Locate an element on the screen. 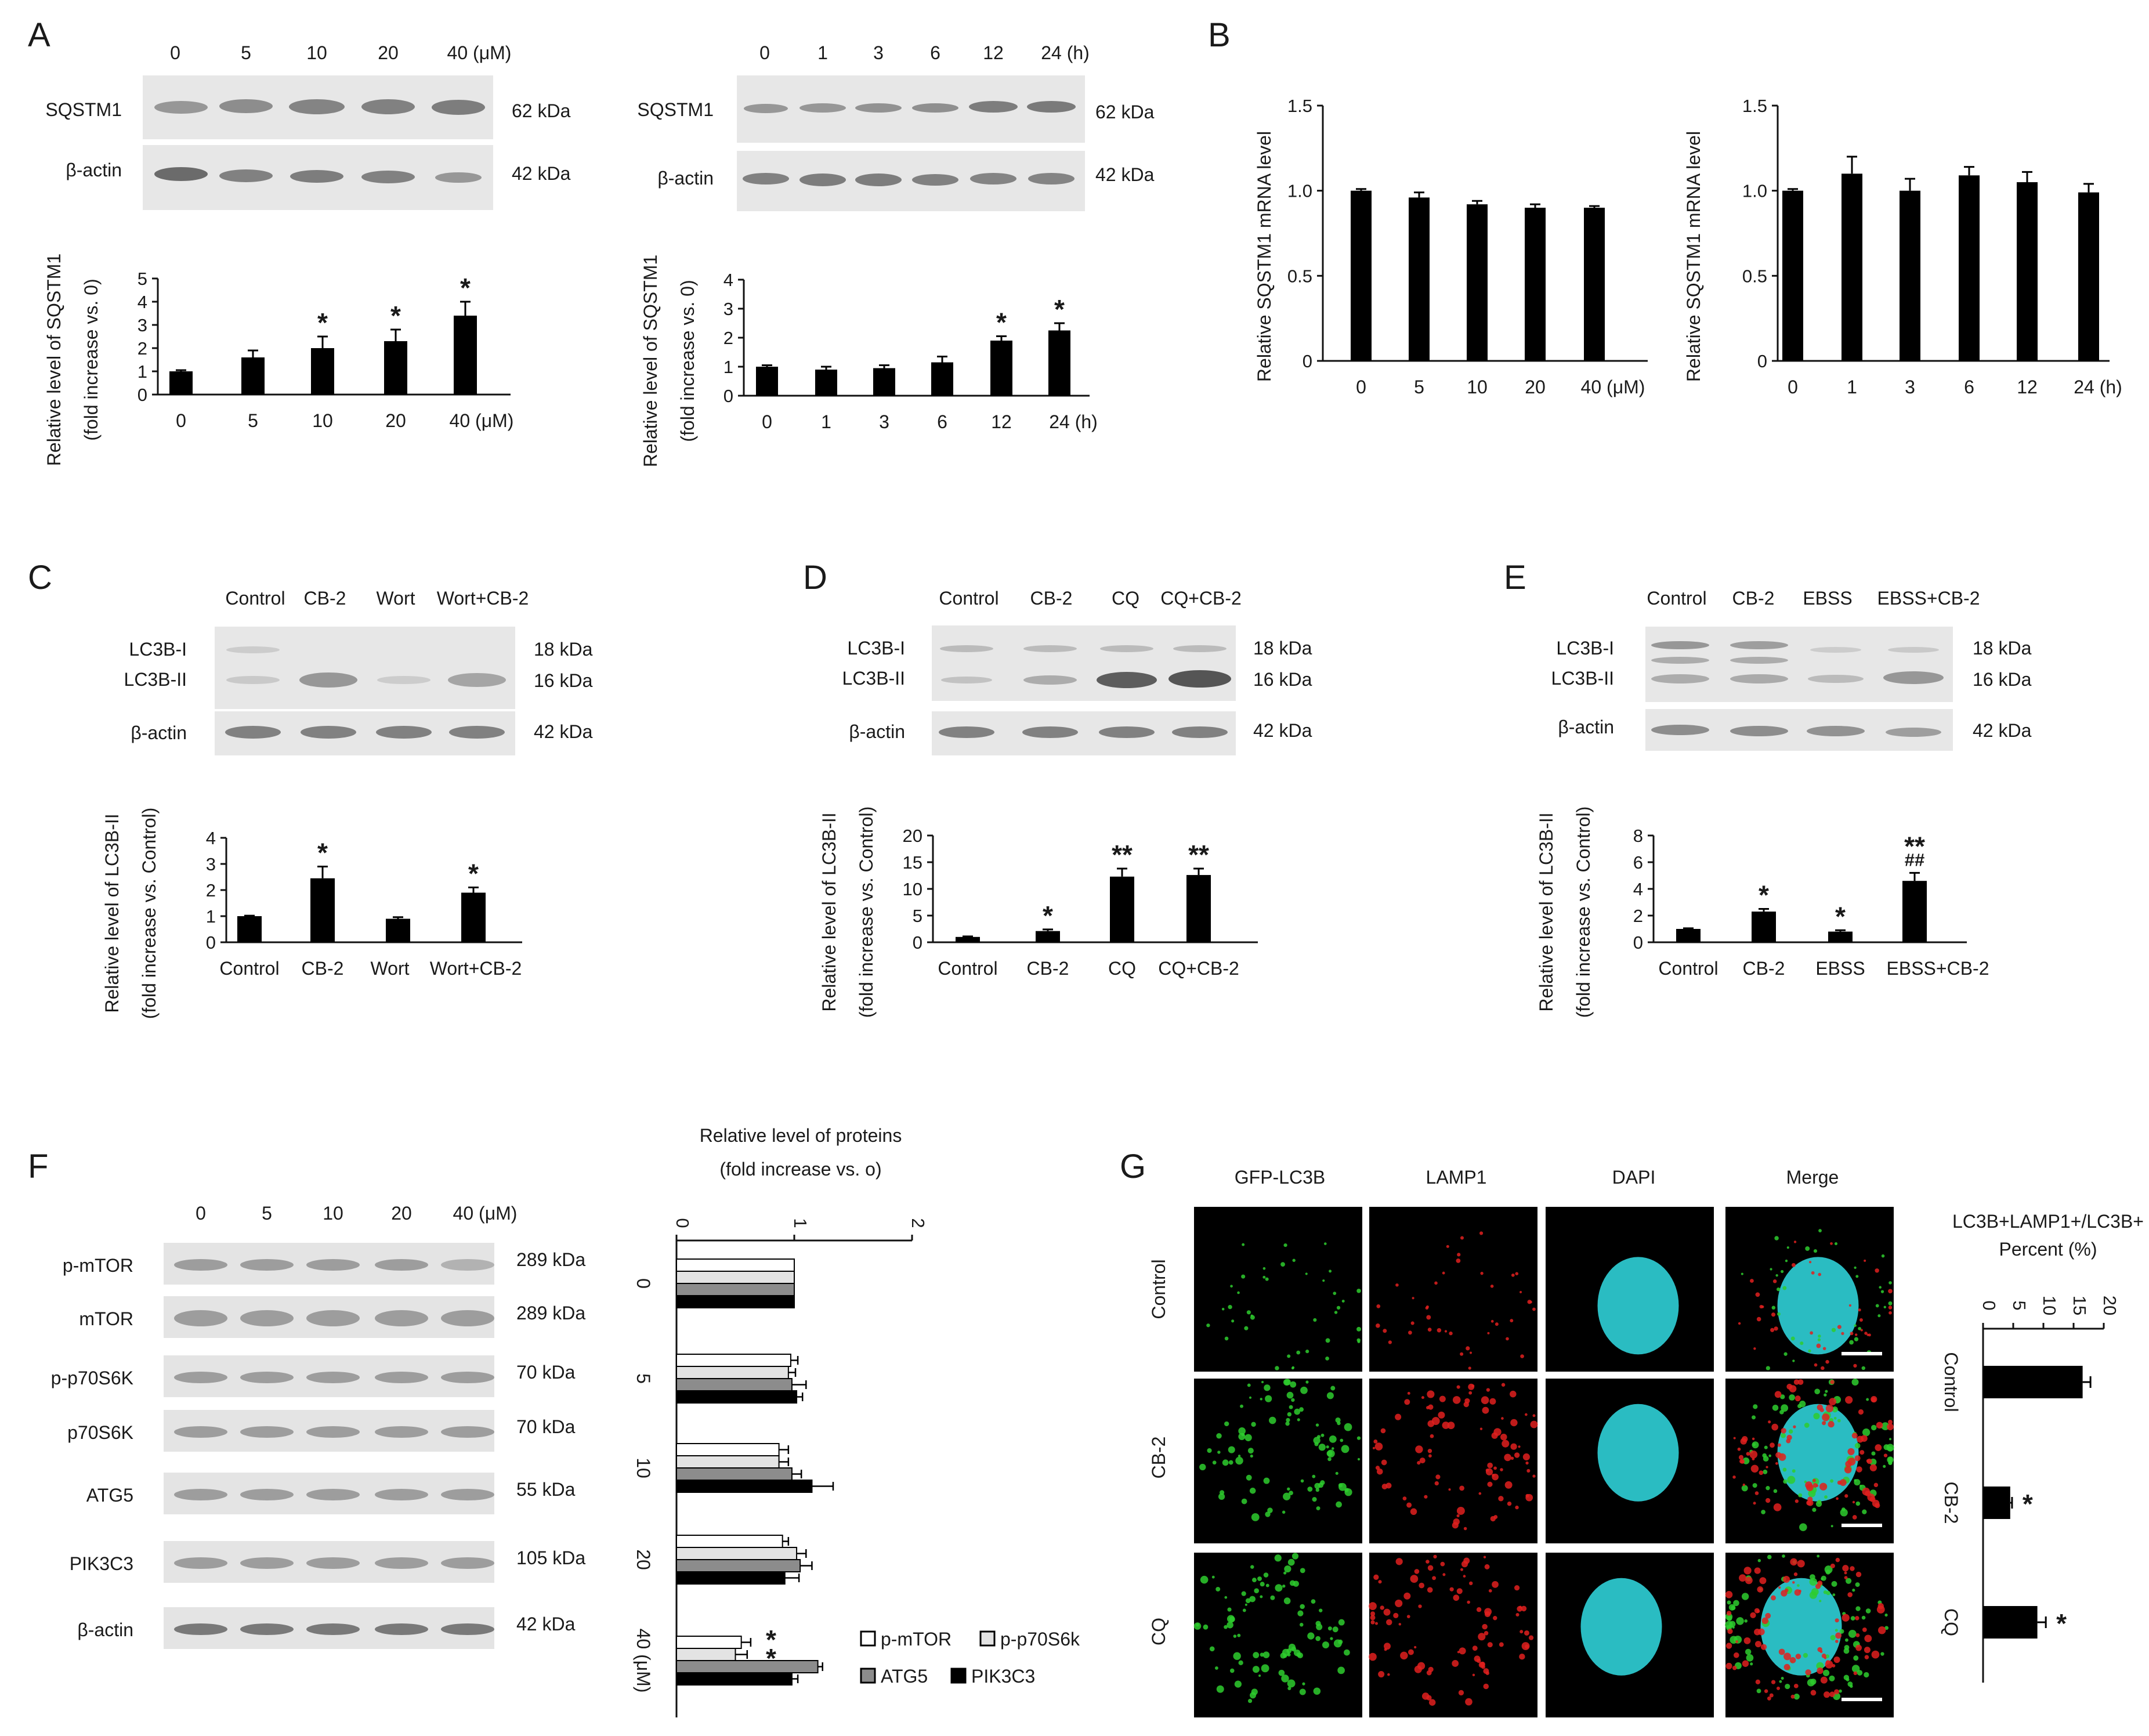 The width and height of the screenshot is (2149, 1736). blot-membrane is located at coordinates (911, 181).